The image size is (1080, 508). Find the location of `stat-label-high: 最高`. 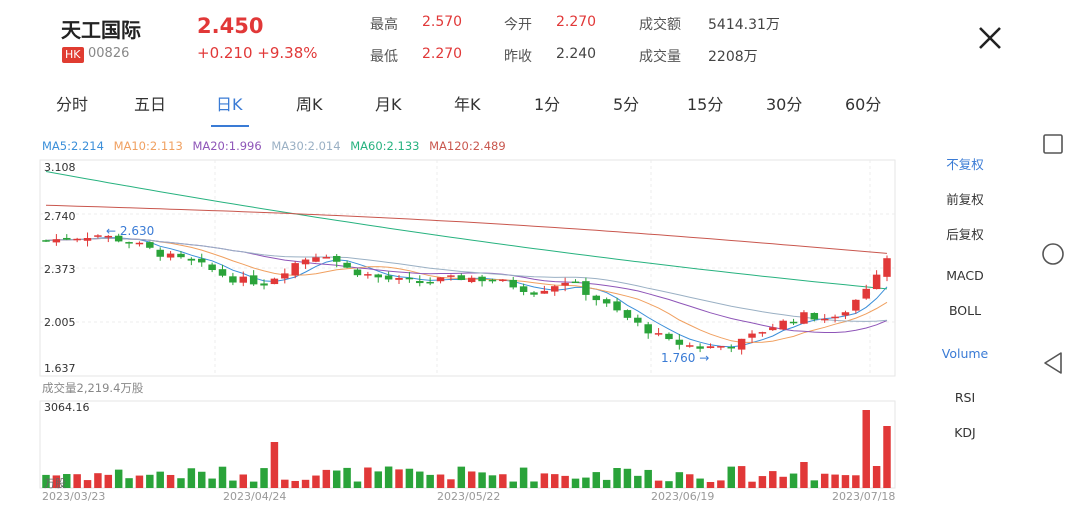

stat-label-high: 最高 is located at coordinates (384, 25).